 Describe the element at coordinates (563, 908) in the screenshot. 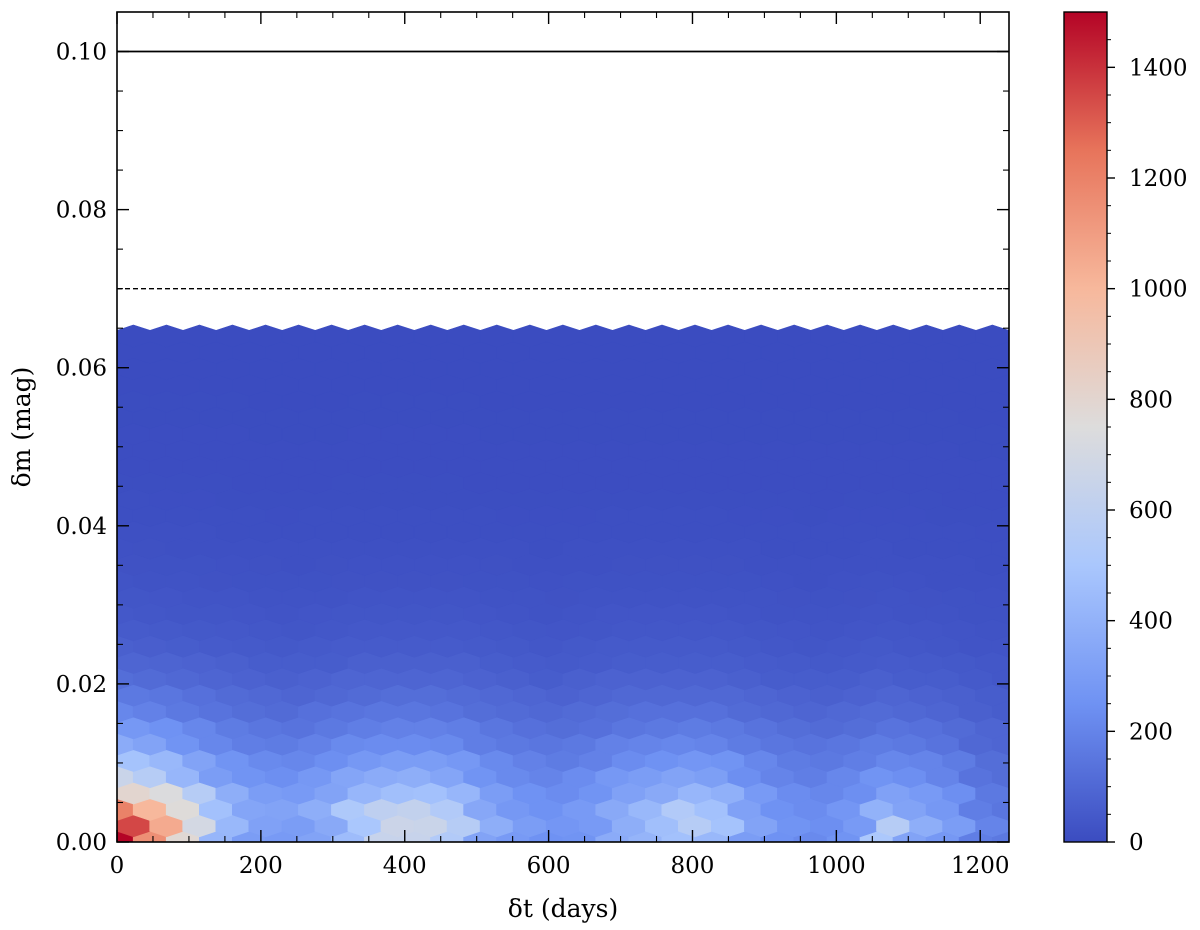

I see `x-axis-title: δt (days)` at that location.